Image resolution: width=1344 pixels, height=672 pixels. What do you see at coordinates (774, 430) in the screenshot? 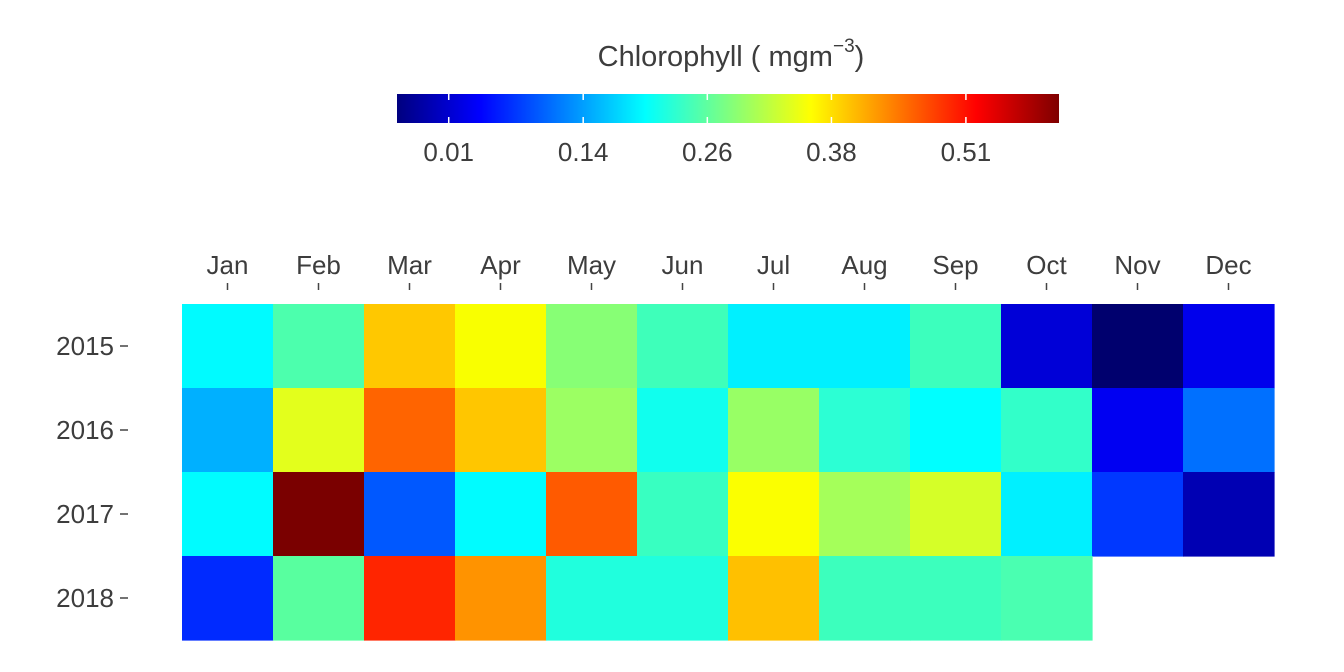
I see `heatmap-cell-2016-jul` at bounding box center [774, 430].